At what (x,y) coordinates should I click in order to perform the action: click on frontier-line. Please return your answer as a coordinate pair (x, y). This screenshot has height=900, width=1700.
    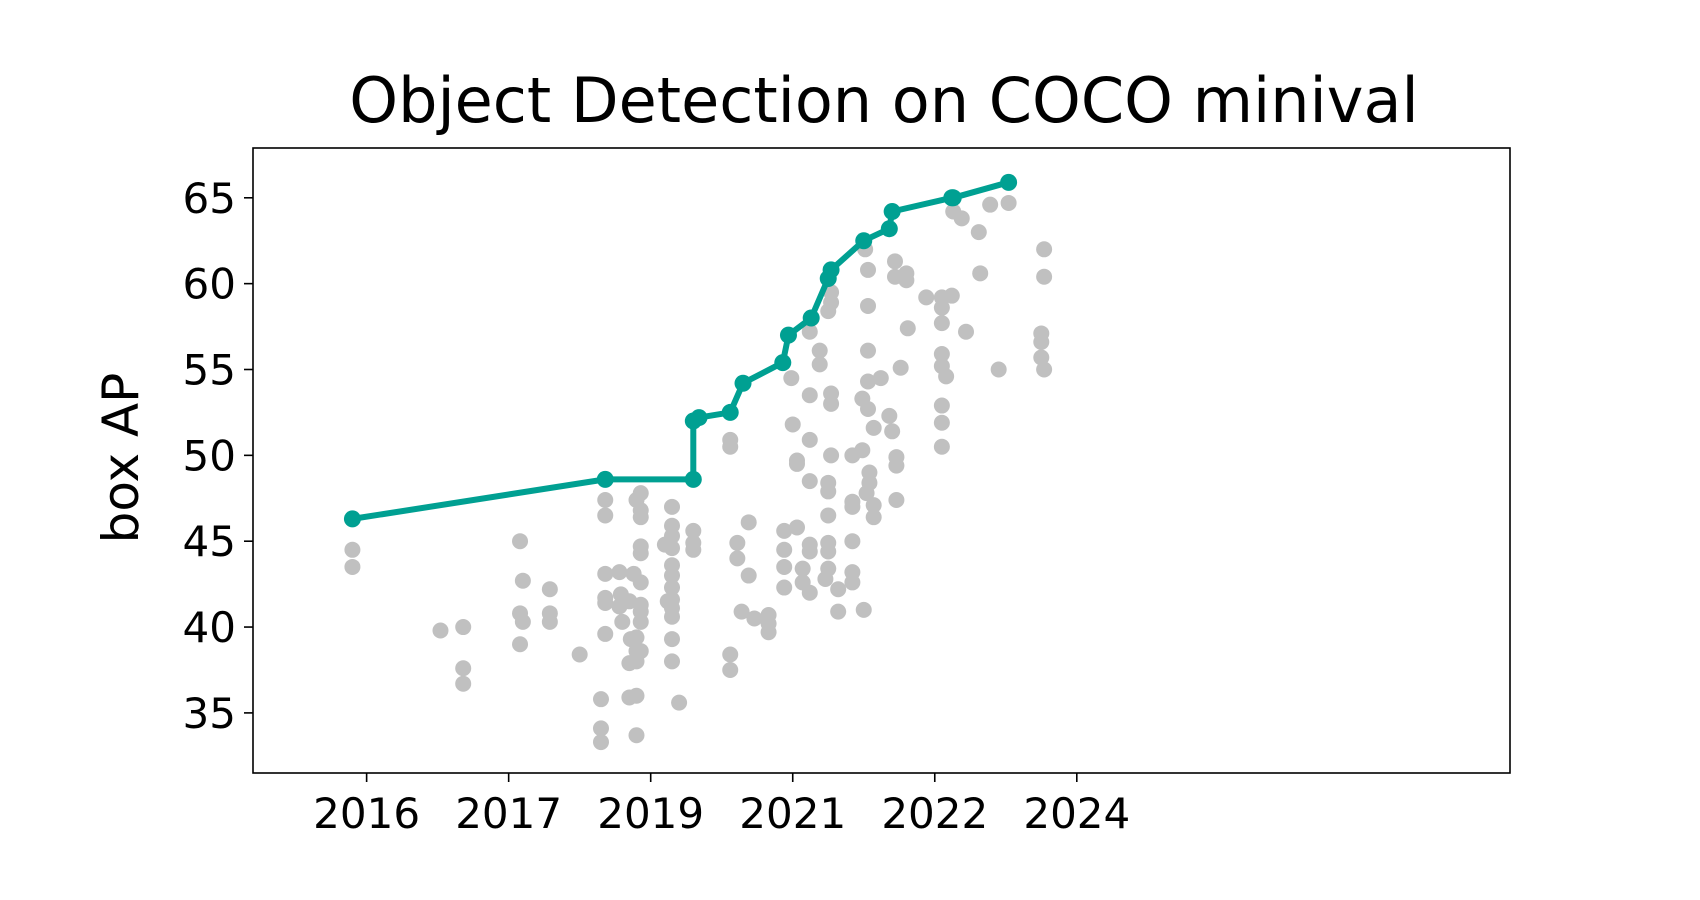
    Looking at the image, I should click on (680, 350).